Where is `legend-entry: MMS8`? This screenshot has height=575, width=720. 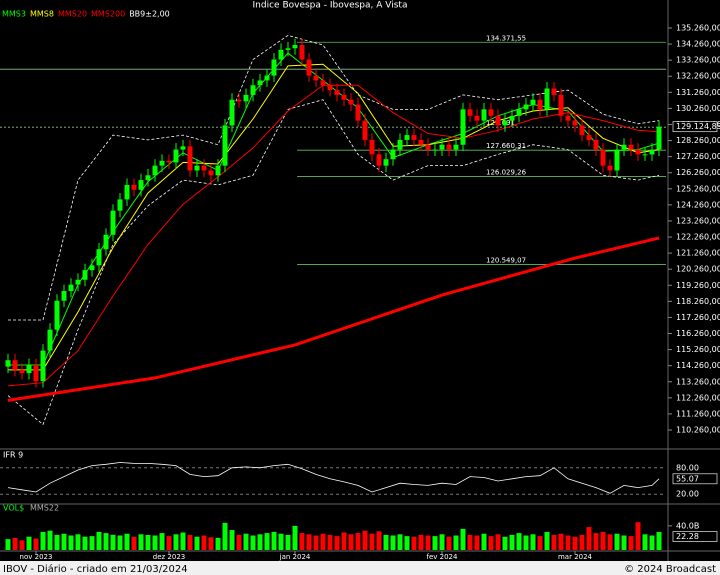 legend-entry: MMS8 is located at coordinates (42, 14).